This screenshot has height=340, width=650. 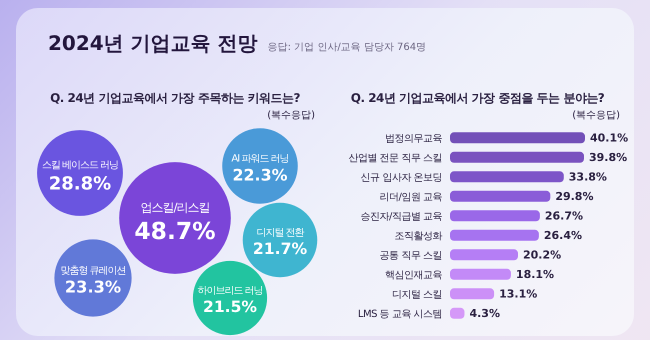 What do you see at coordinates (609, 138) in the screenshot?
I see `data-label: 40.1%` at bounding box center [609, 138].